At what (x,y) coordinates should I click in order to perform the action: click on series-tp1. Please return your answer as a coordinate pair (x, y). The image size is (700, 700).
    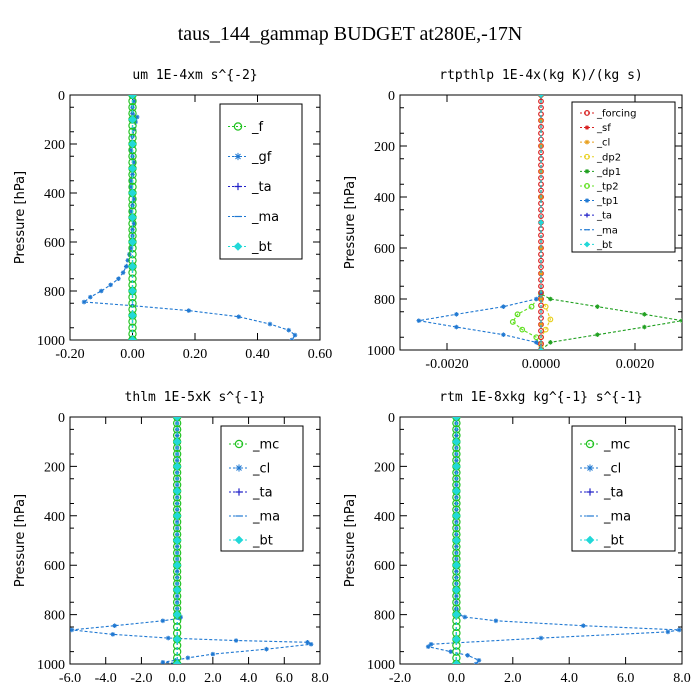
    Looking at the image, I should click on (480, 222).